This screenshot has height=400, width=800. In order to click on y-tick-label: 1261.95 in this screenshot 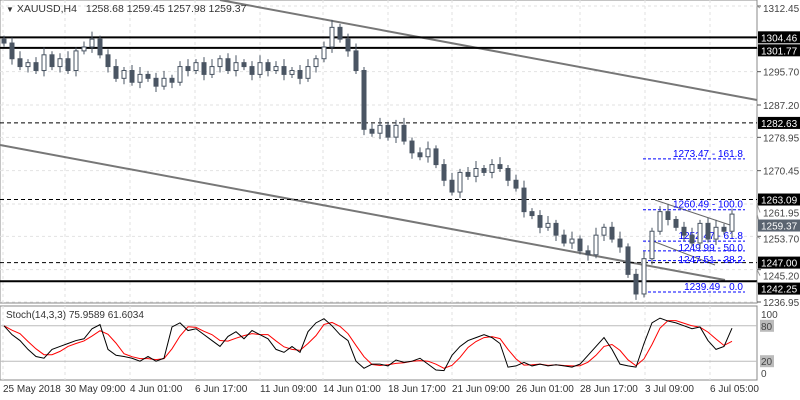, I will do `click(781, 214)`.